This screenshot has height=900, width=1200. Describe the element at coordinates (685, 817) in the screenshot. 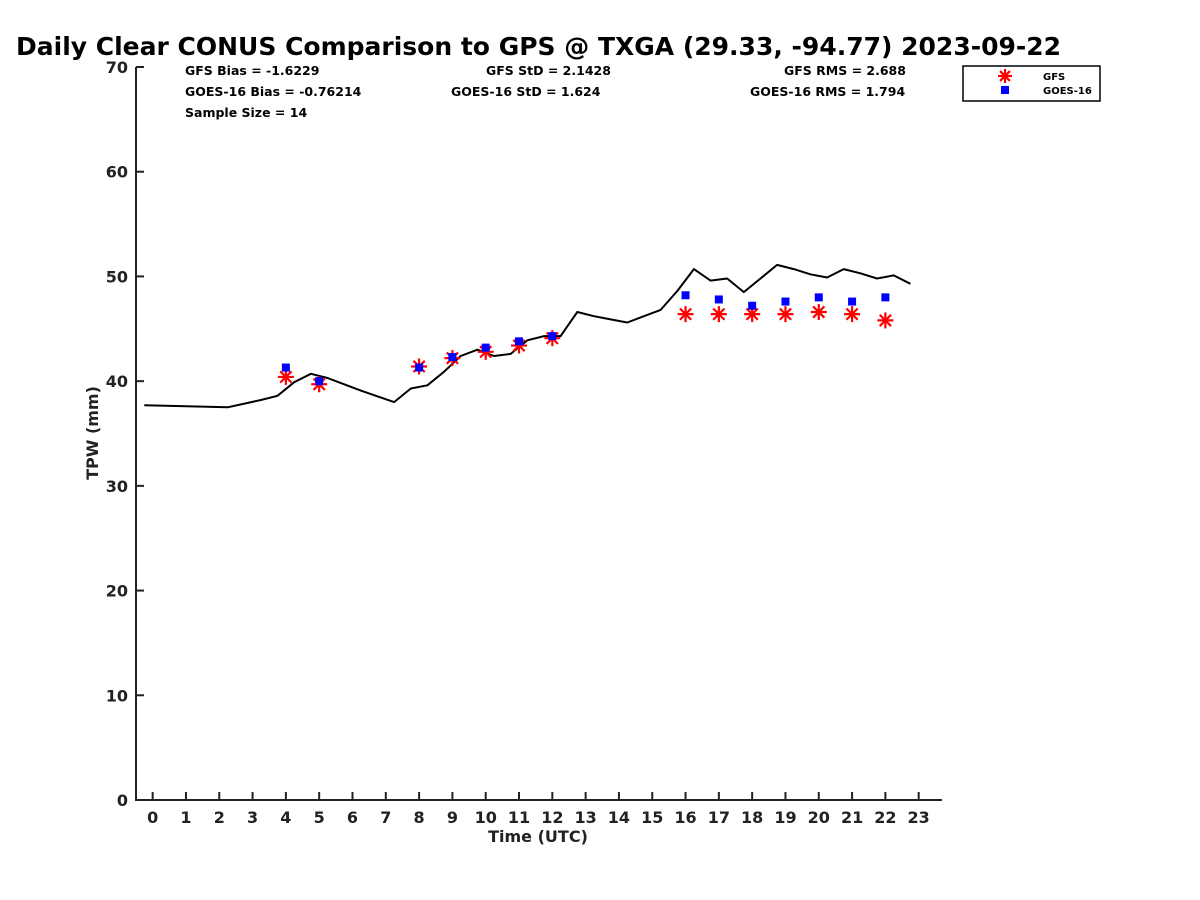

I see `x-tick-label: 16` at that location.